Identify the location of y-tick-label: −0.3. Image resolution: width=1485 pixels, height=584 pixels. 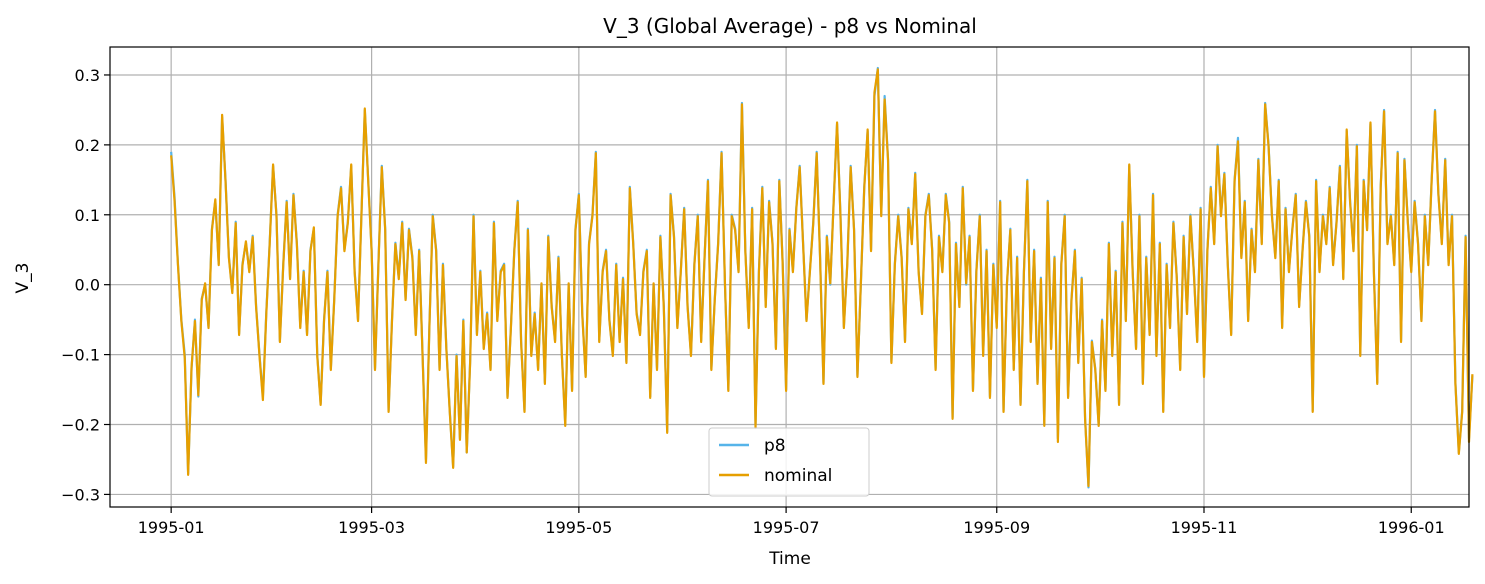
(80, 494).